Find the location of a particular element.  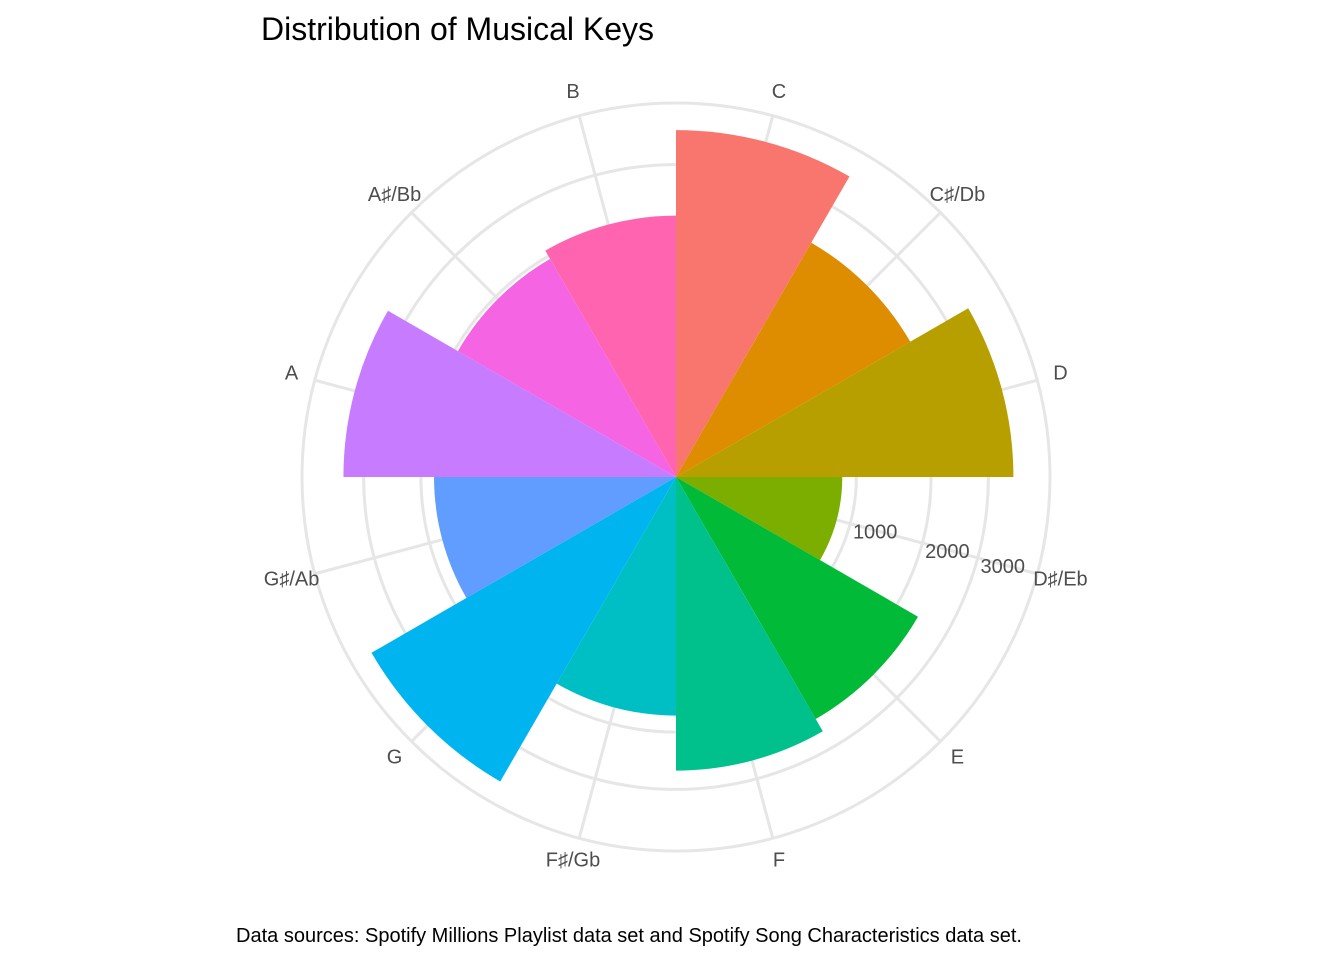

category-label: C is located at coordinates (779, 92).